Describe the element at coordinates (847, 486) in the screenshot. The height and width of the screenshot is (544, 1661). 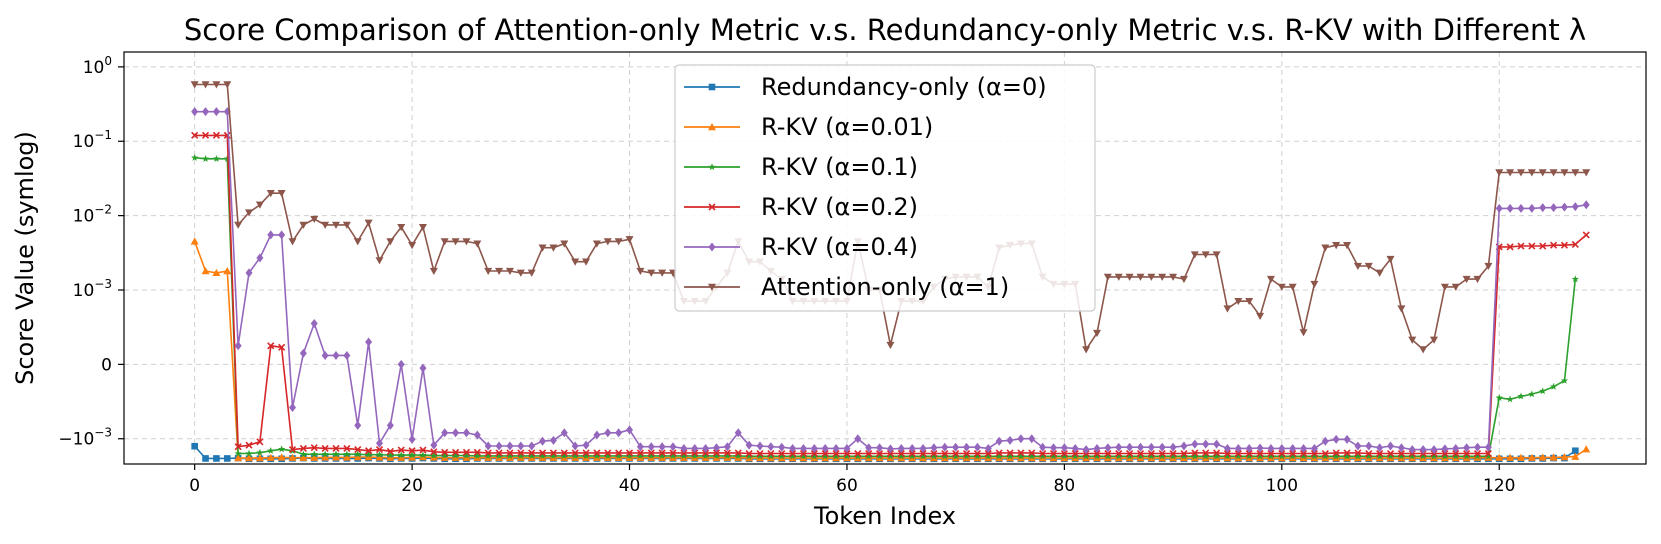
I see `x-tick-label: 60` at that location.